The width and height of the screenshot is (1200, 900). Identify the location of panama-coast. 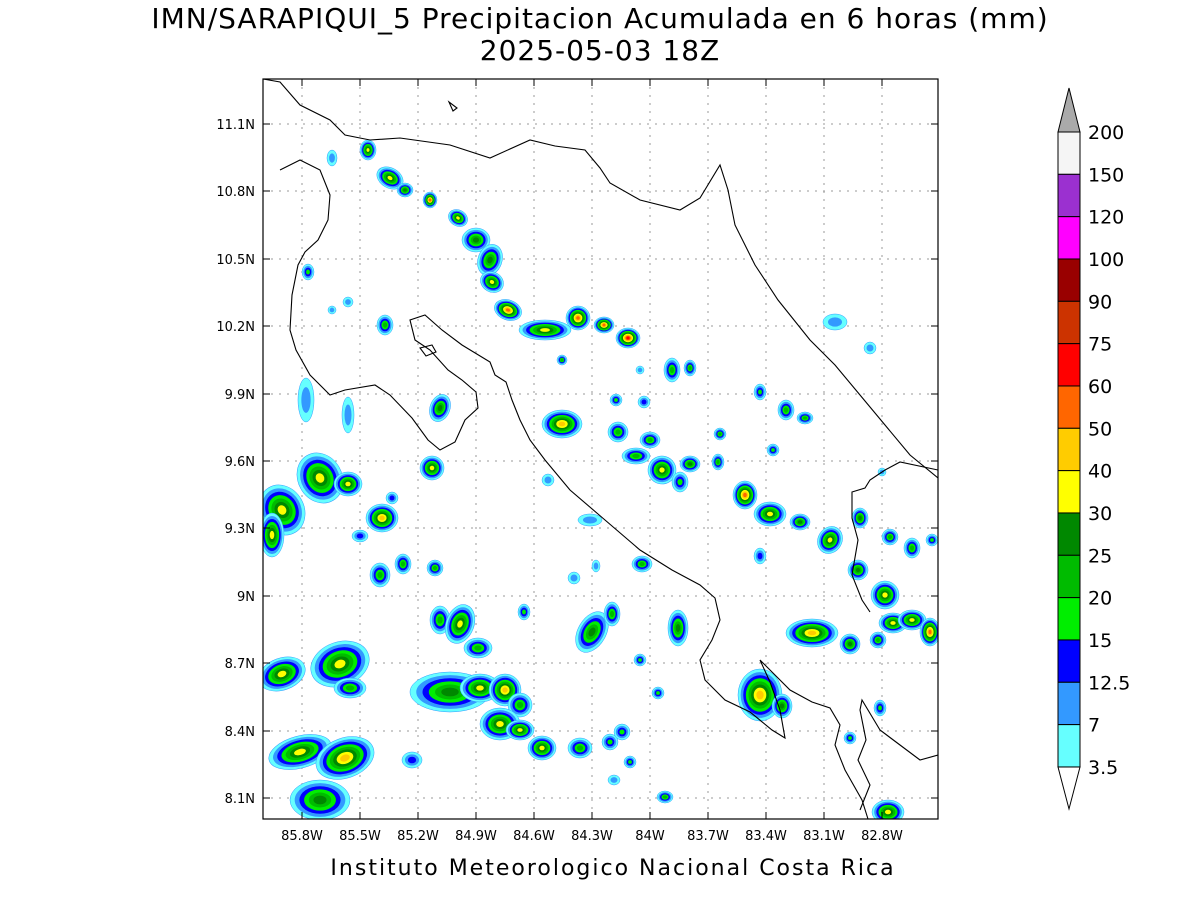
(897, 754).